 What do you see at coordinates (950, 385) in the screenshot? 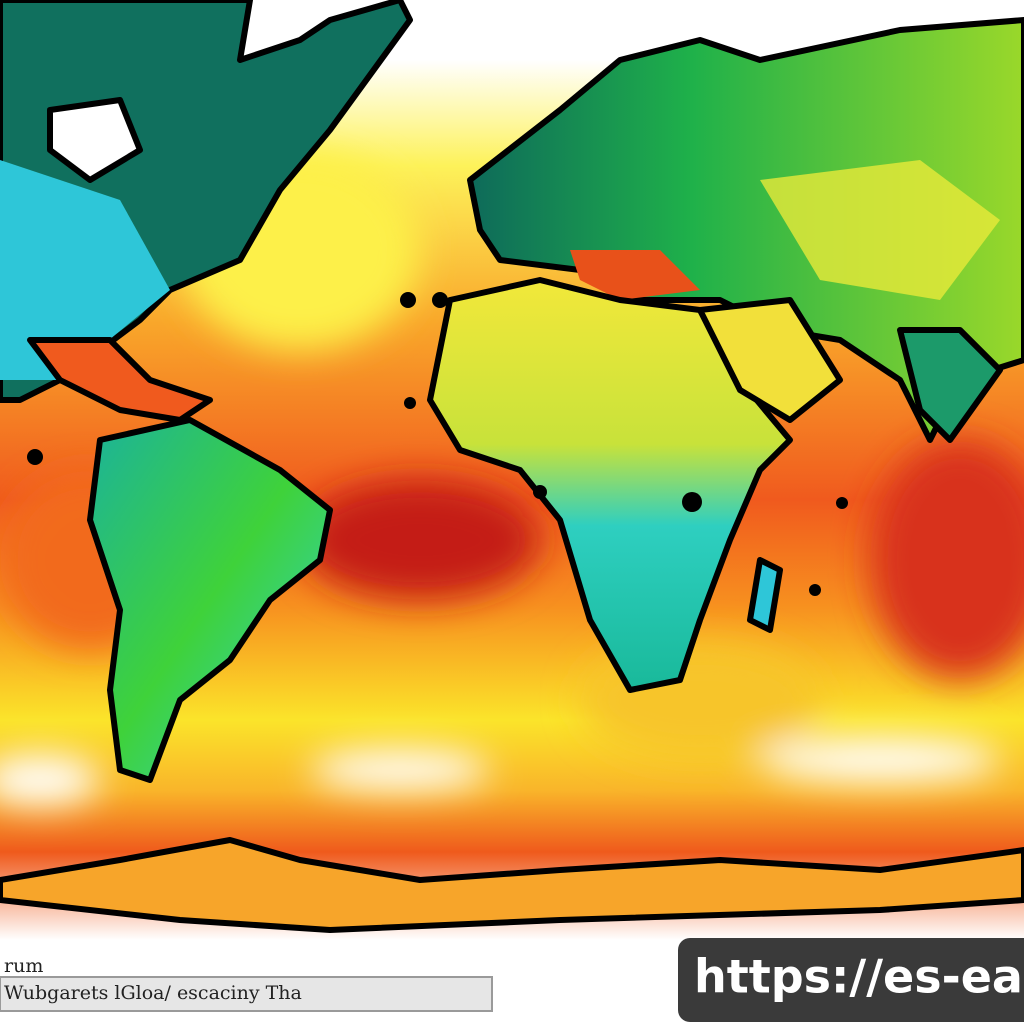
I see `india` at bounding box center [950, 385].